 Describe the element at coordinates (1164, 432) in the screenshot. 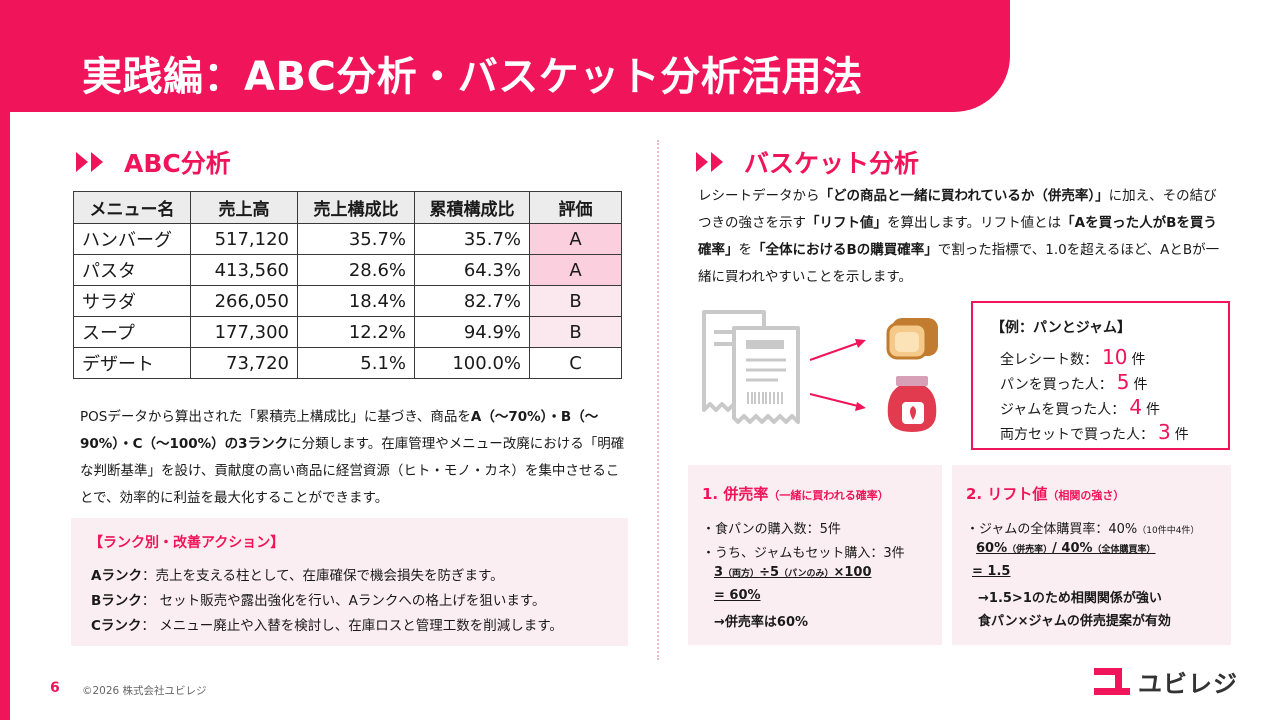

I see `example-value: 3` at that location.